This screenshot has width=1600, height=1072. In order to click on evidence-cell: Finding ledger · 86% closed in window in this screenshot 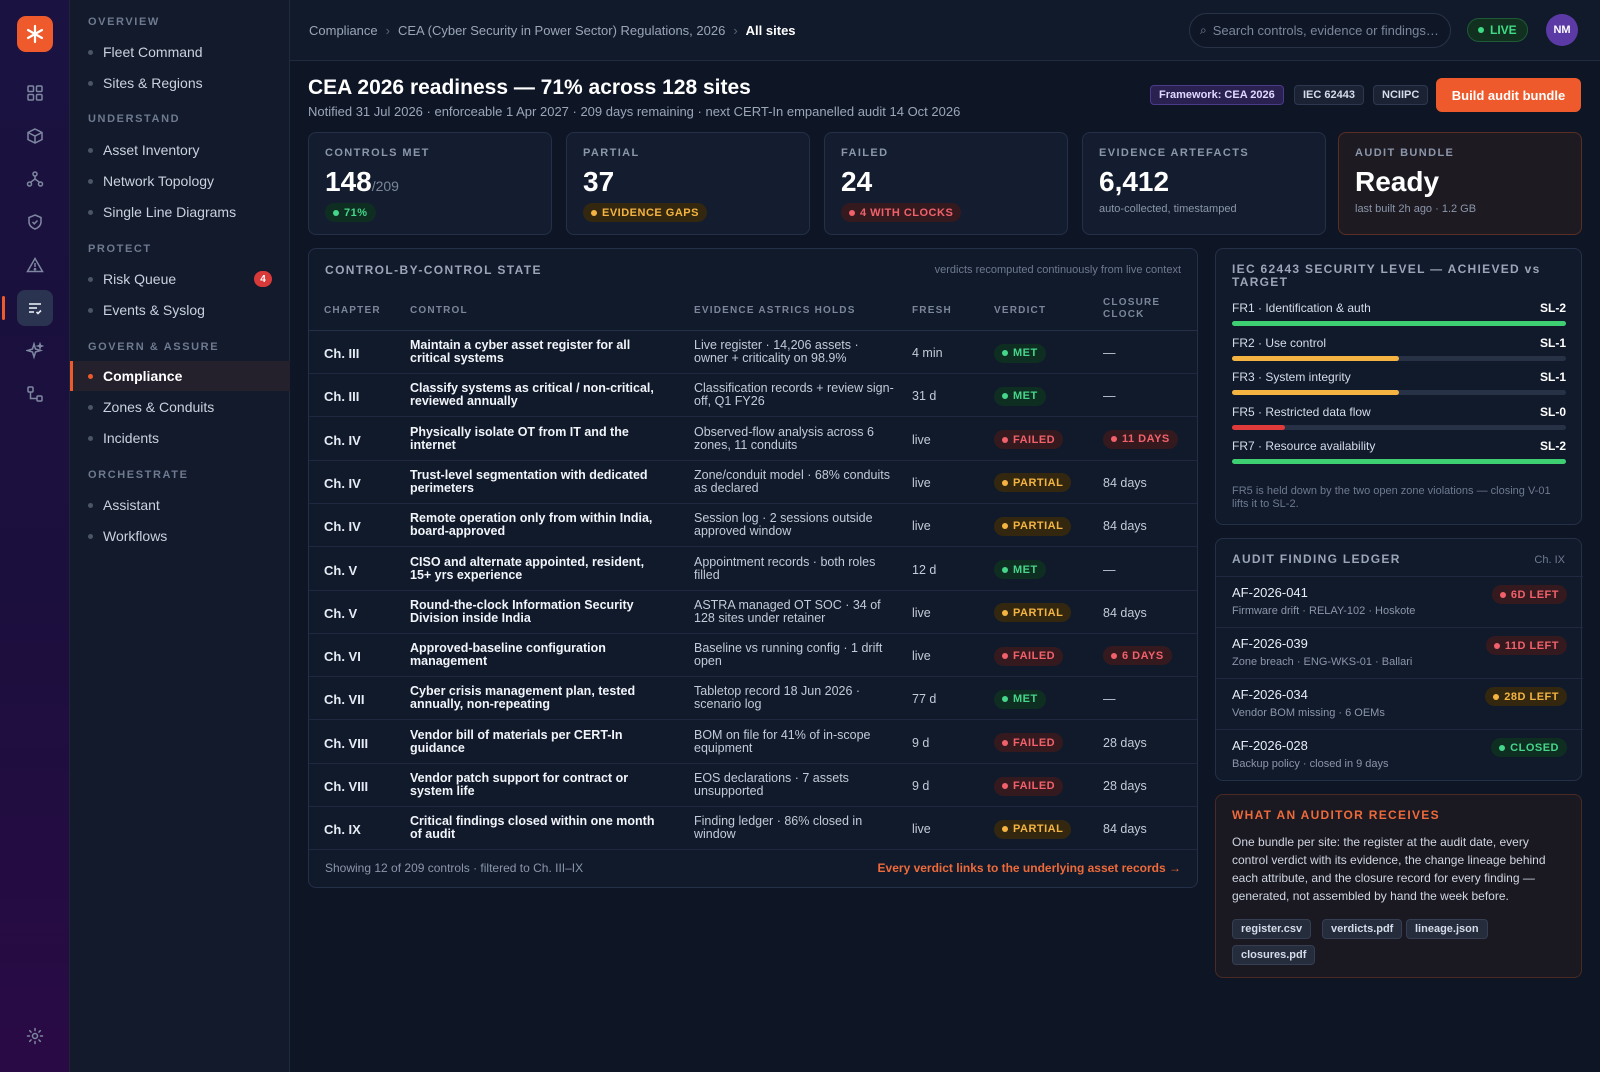, I will do `click(778, 828)`.